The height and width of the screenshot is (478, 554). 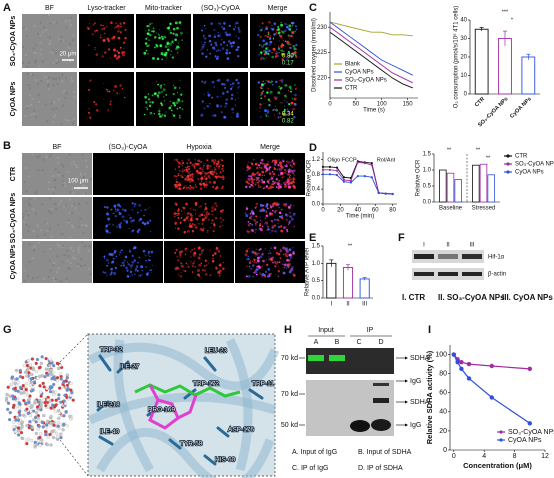 I want to click on legend-marker, so click(x=501, y=440).